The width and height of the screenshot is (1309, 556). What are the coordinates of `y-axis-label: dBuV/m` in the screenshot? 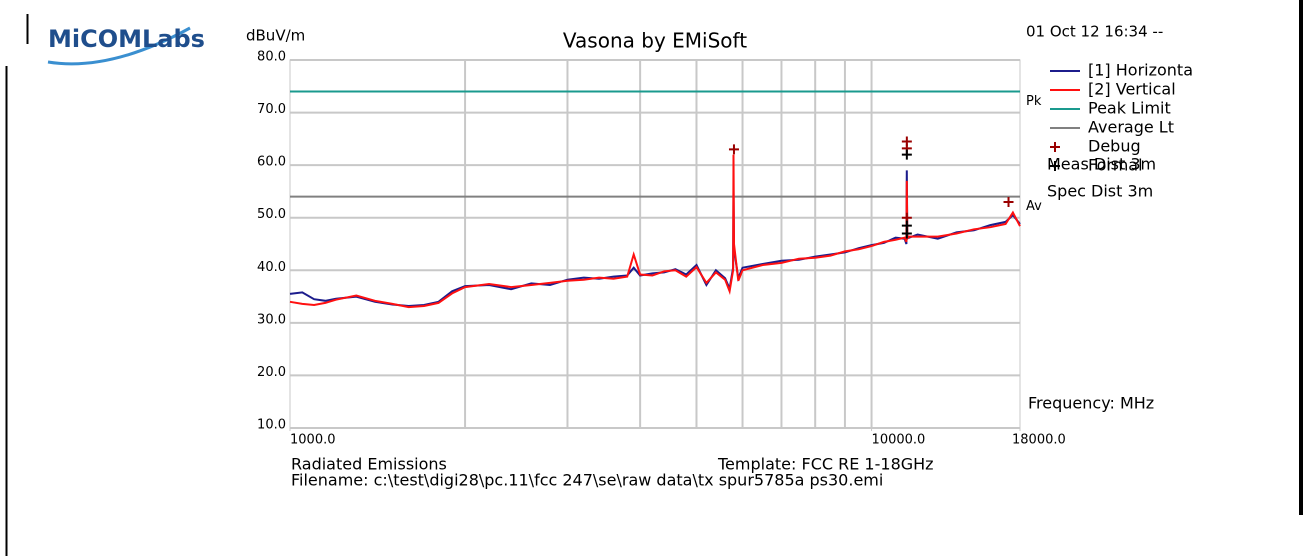 It's located at (275, 36).